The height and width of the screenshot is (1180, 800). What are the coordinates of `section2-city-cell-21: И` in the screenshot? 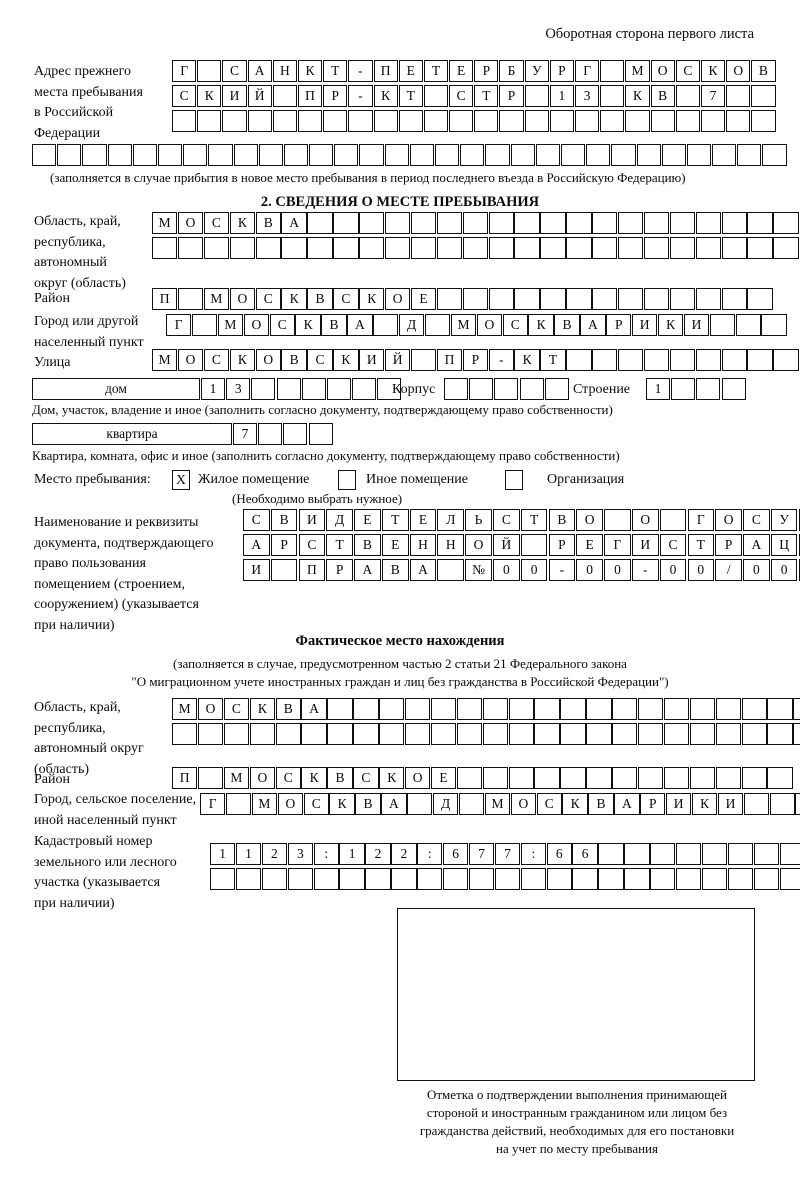 It's located at (696, 325).